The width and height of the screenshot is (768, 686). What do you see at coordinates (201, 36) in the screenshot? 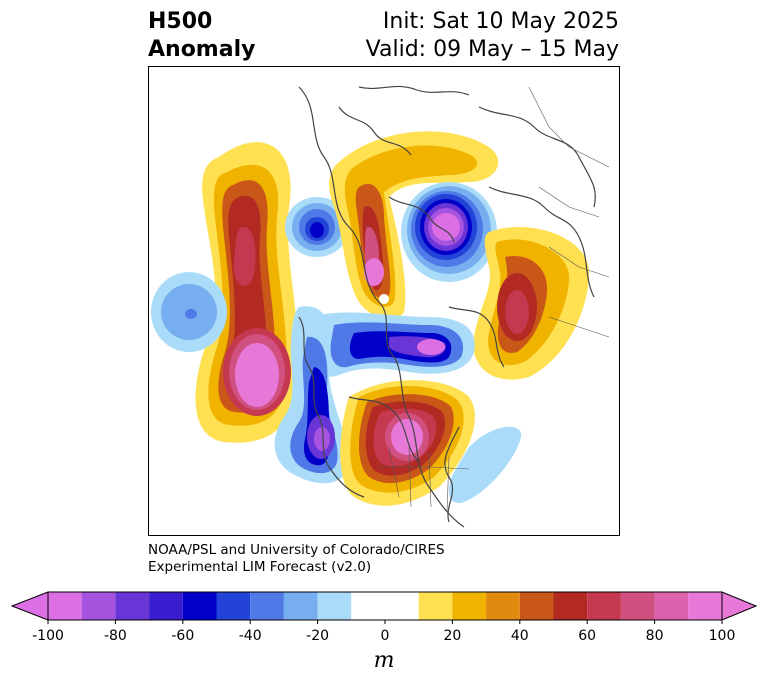
I see `title-left: H500 Anomaly` at bounding box center [201, 36].